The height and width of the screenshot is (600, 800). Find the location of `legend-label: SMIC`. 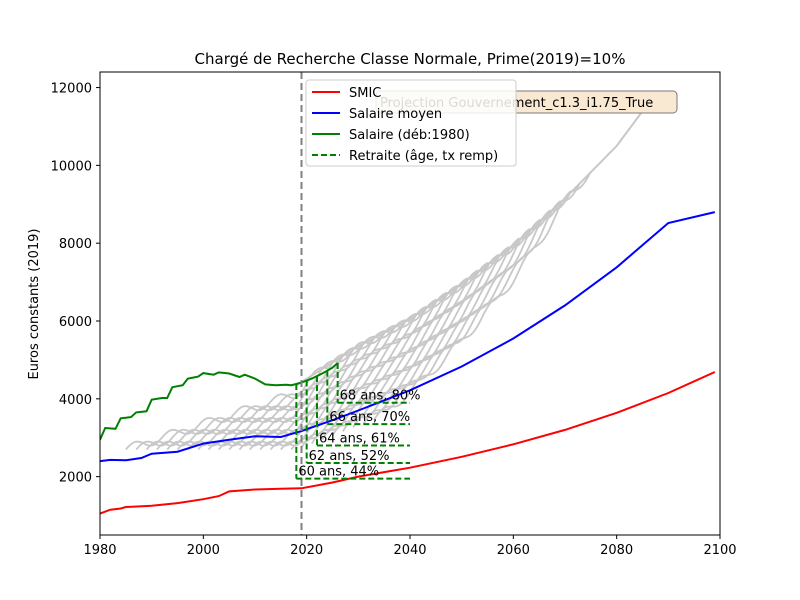

legend-label: SMIC is located at coordinates (365, 93).